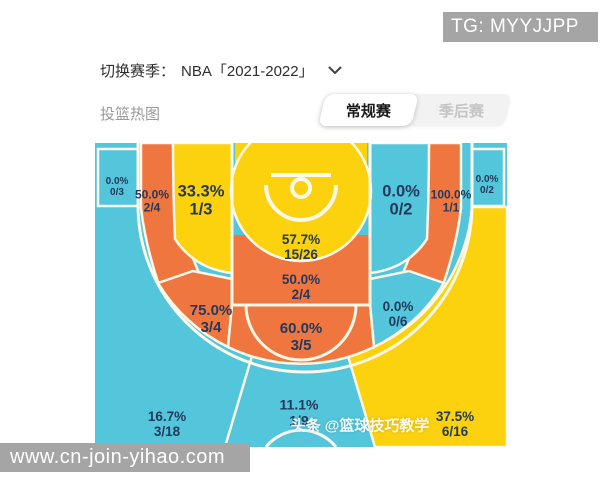 This screenshot has width=600, height=480. Describe the element at coordinates (211, 319) in the screenshot. I see `zone-label-left-wing-mid: 75.0% 3/4` at that location.